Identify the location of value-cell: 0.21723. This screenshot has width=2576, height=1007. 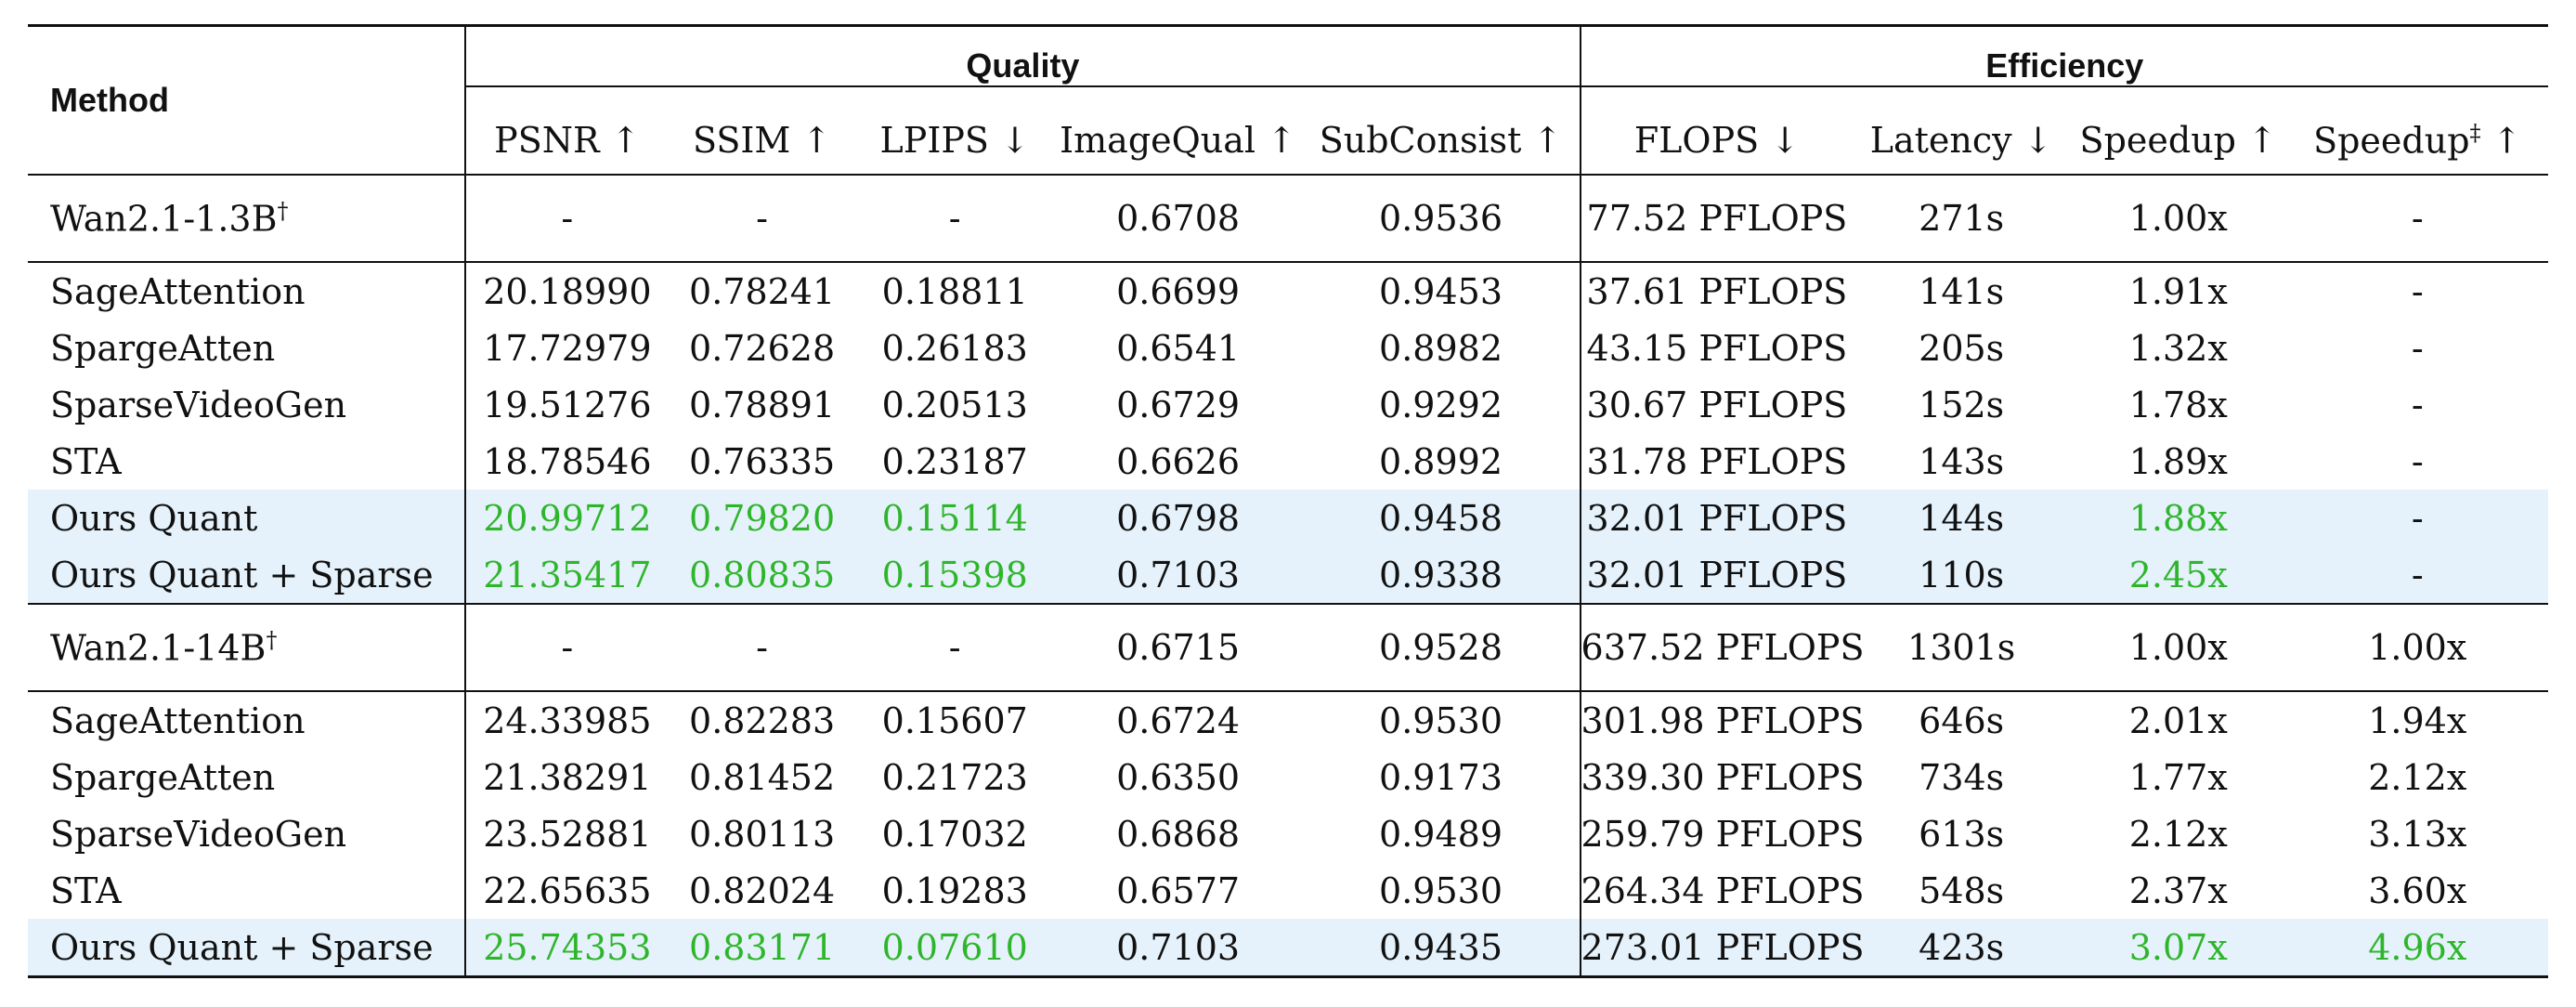
(955, 777).